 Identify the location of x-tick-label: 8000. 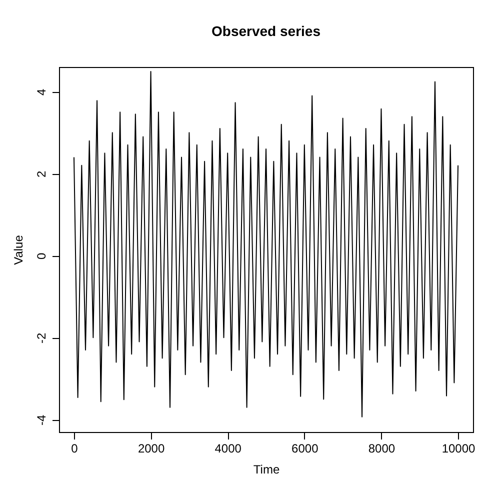
(382, 449).